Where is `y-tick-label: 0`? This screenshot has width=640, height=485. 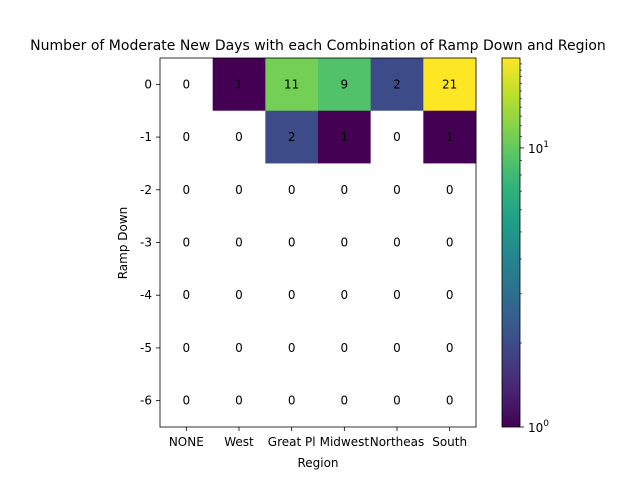 y-tick-label: 0 is located at coordinates (148, 84).